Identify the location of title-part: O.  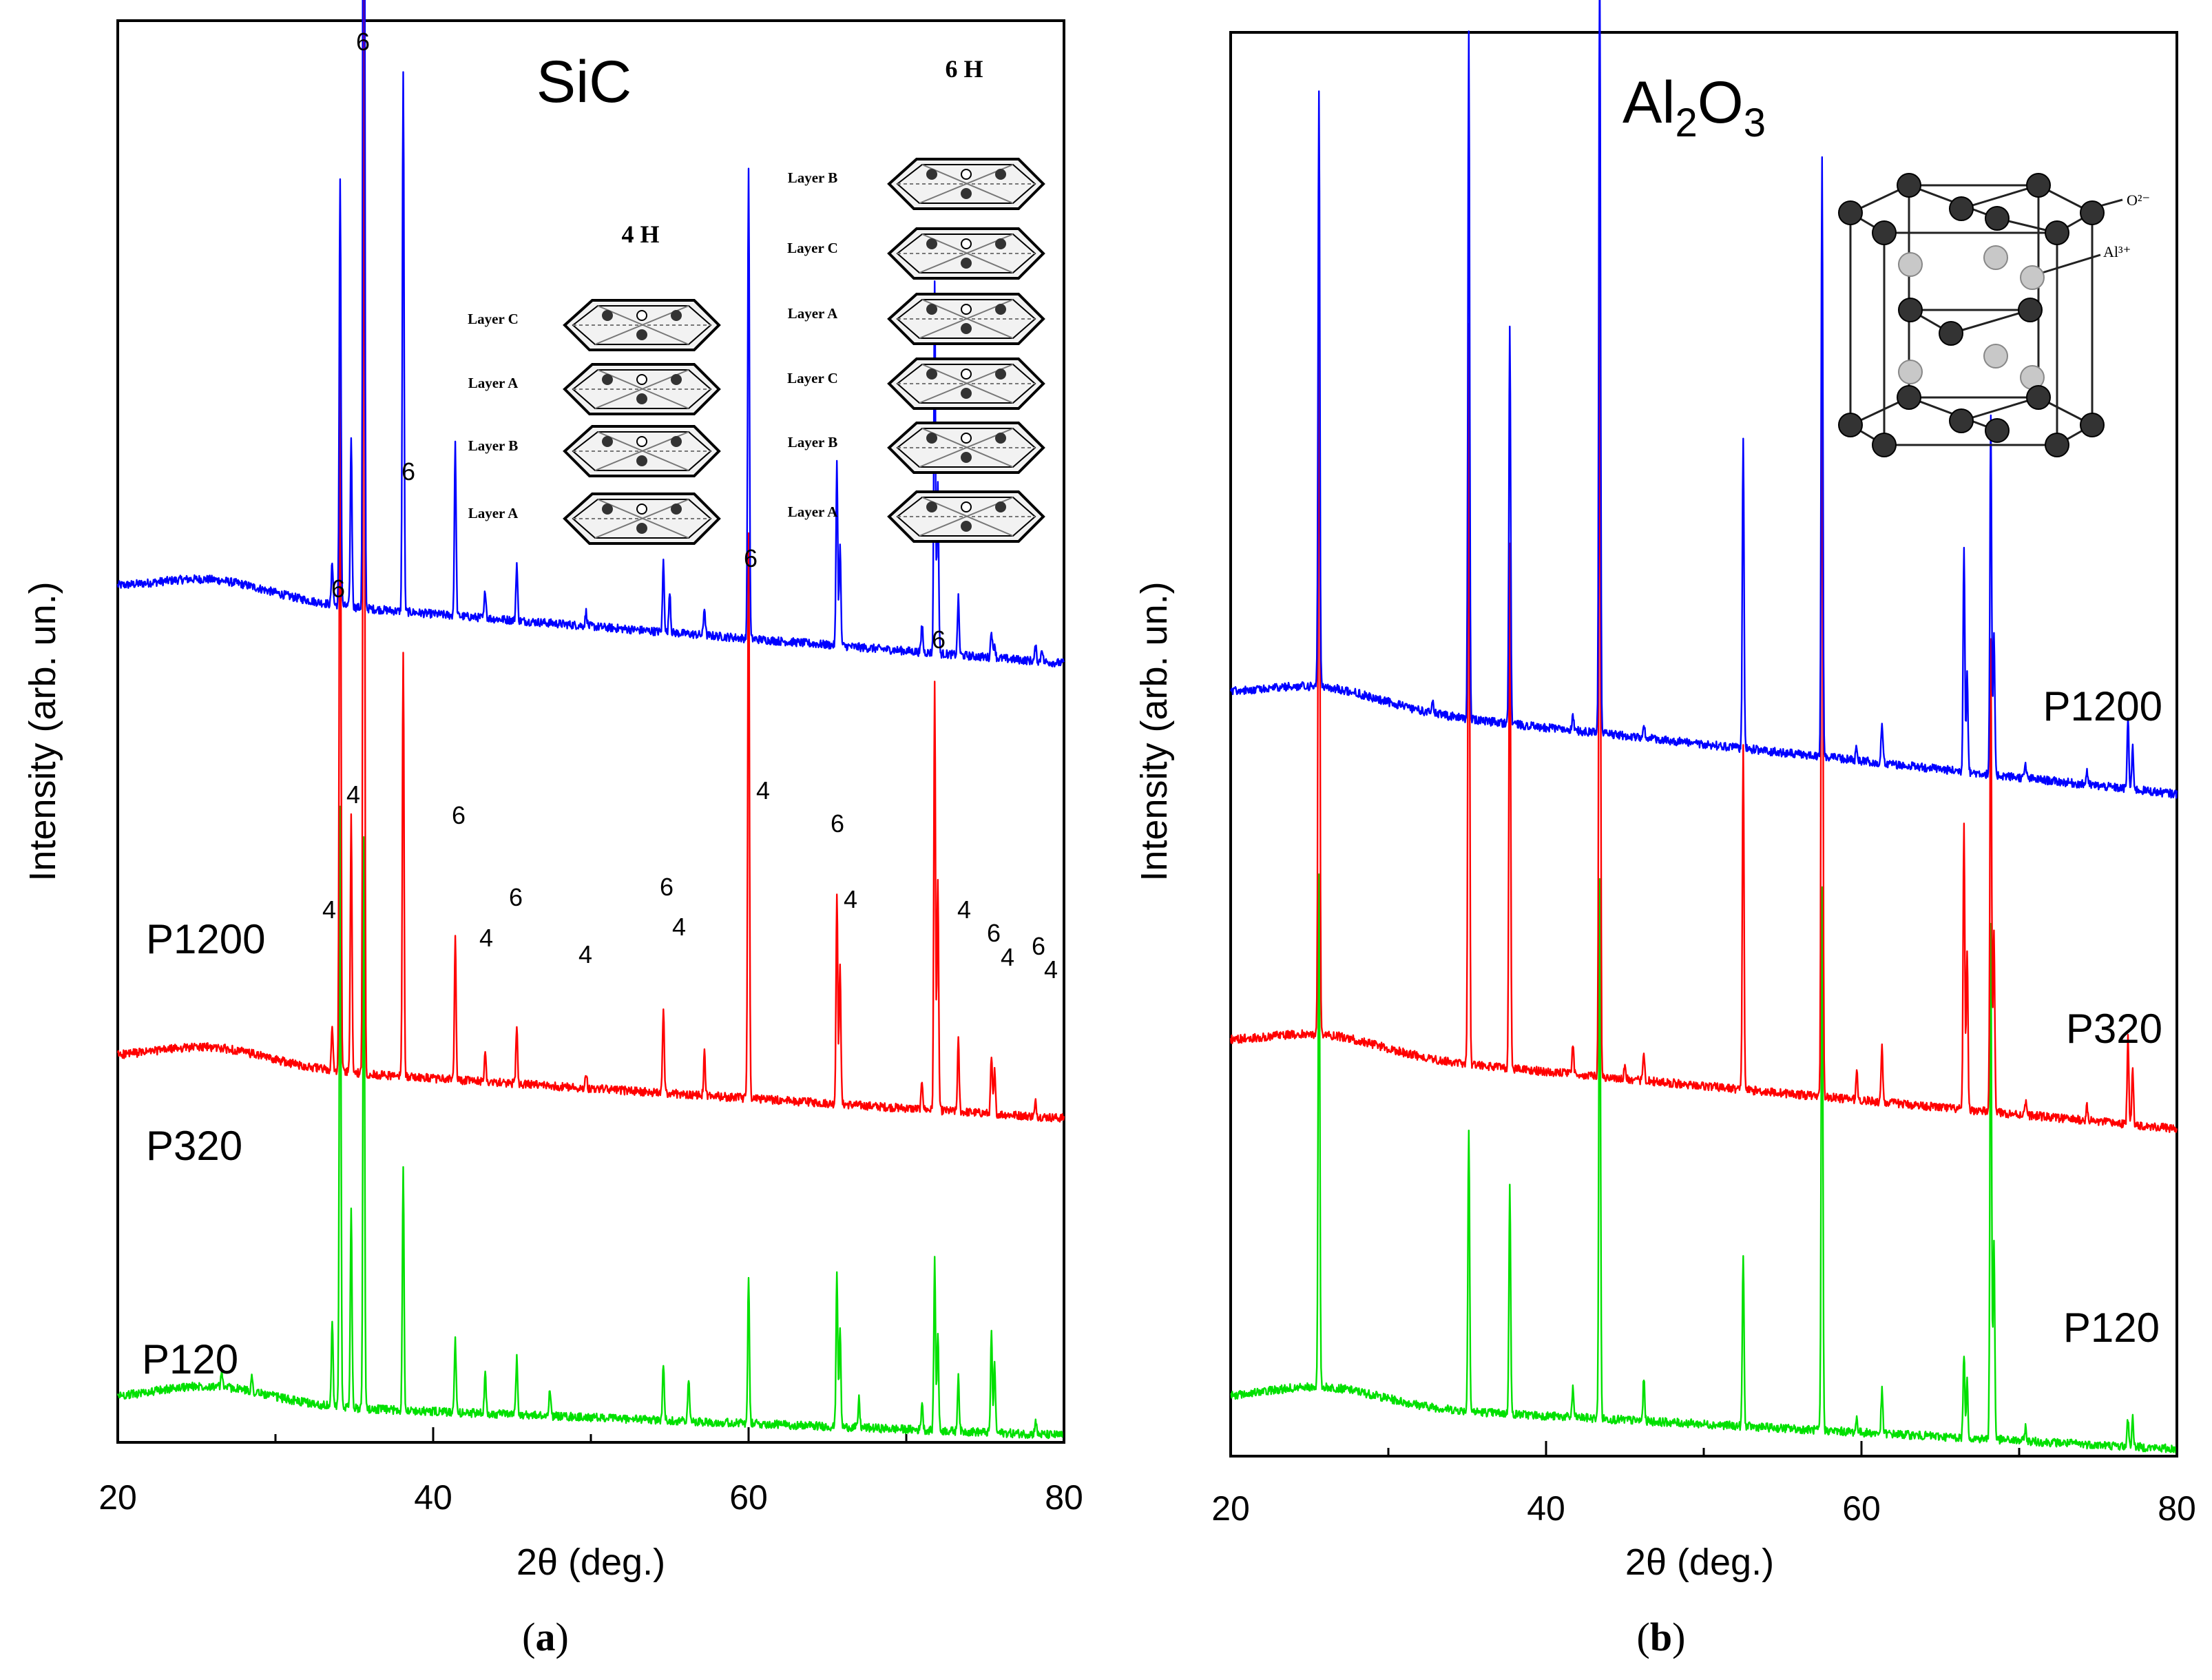
(1721, 103).